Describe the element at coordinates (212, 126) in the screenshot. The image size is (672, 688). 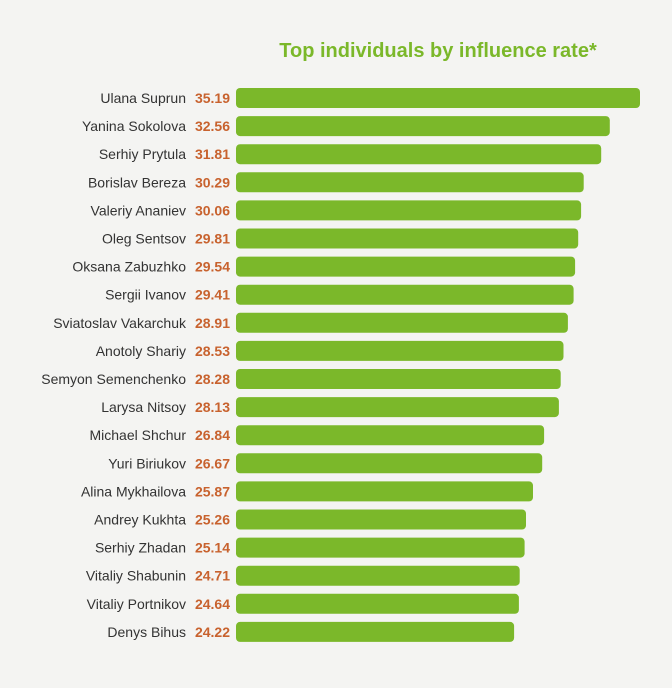
I see `value-label: 32.56` at that location.